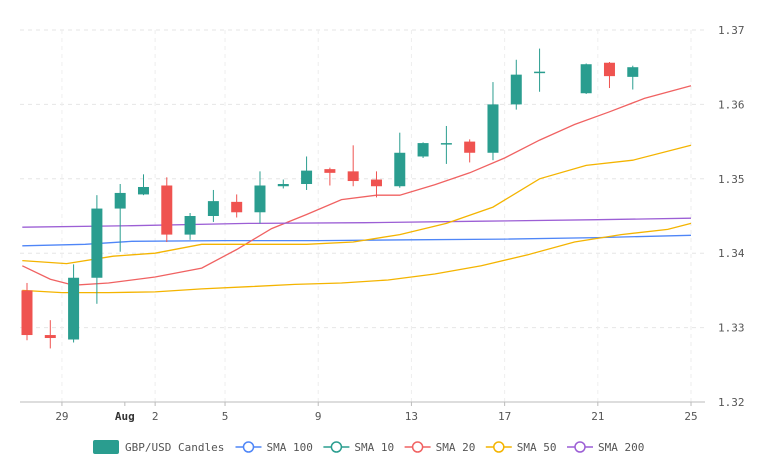 The image size is (770, 463). Describe the element at coordinates (174, 447) in the screenshot. I see `legend-label: GBP/USD Candles` at that location.